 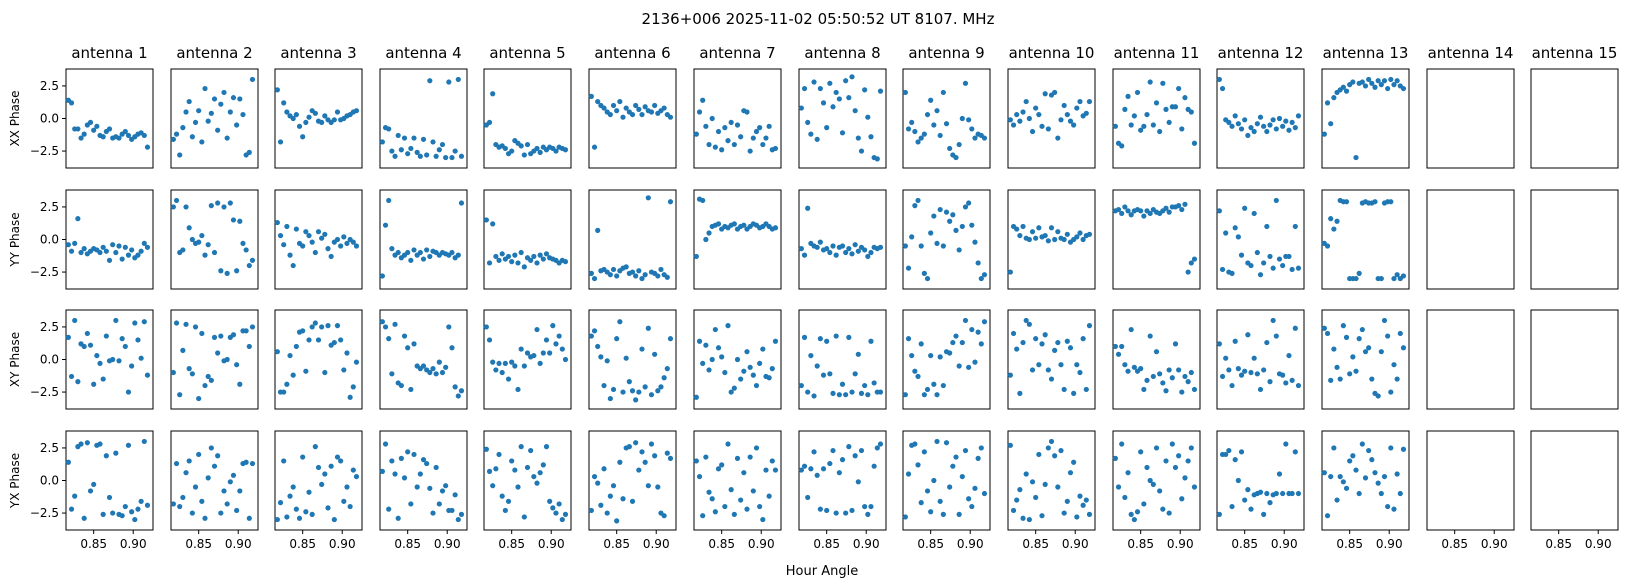 I want to click on subplot: 2.5 0.0 −2.5 0.85 0.90, so click(x=92, y=490).